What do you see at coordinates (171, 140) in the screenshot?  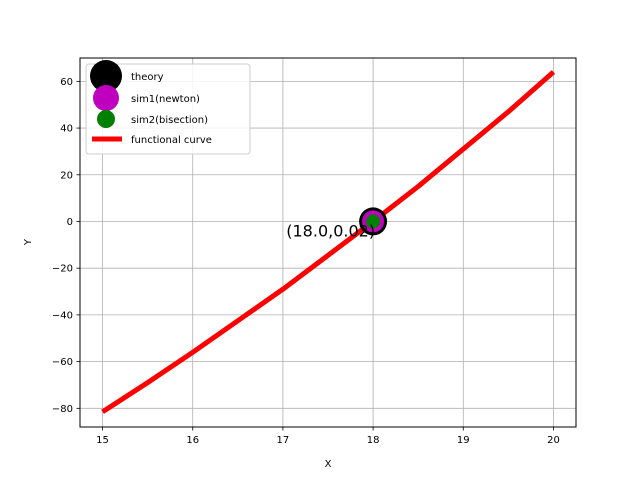 I see `legend-label: functional curve` at bounding box center [171, 140].